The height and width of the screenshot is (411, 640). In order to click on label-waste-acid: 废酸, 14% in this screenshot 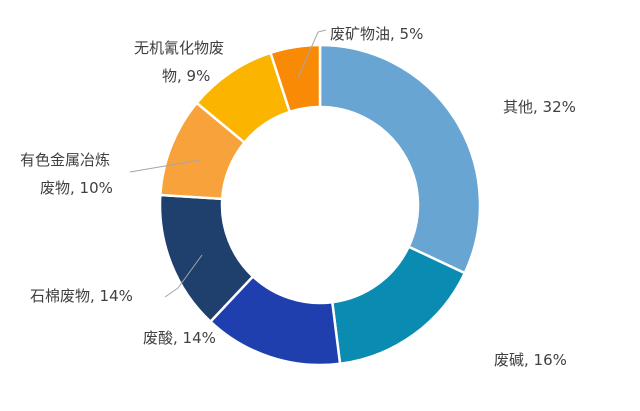, I will do `click(179, 338)`.